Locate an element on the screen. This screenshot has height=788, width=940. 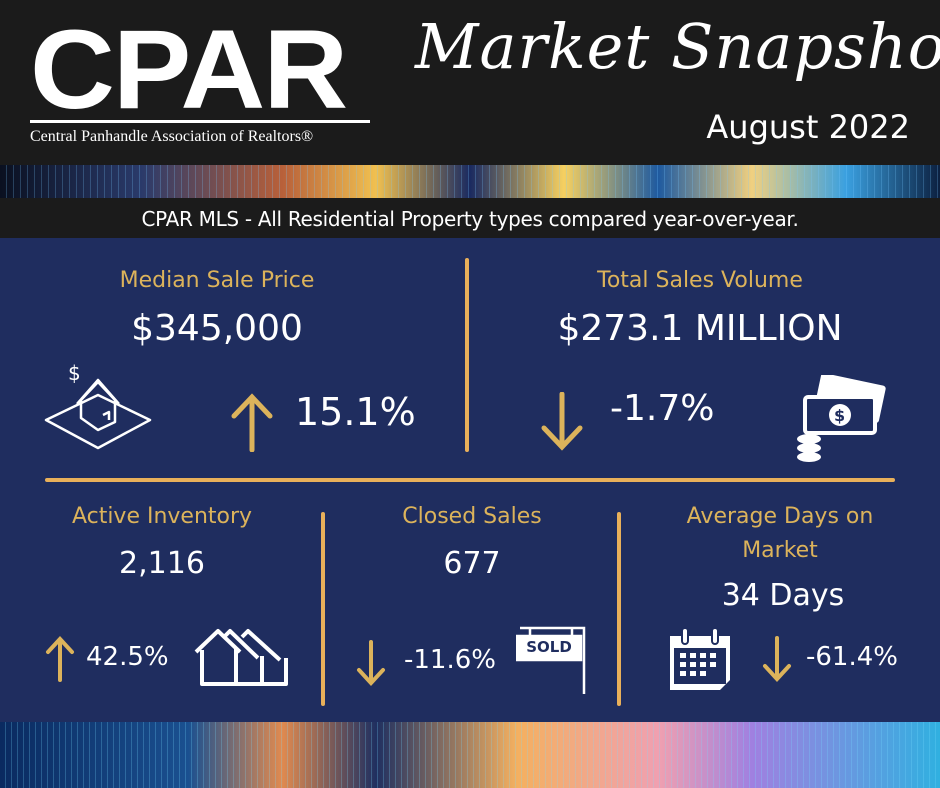
avg-days-value: 34 Days is located at coordinates (783, 595).